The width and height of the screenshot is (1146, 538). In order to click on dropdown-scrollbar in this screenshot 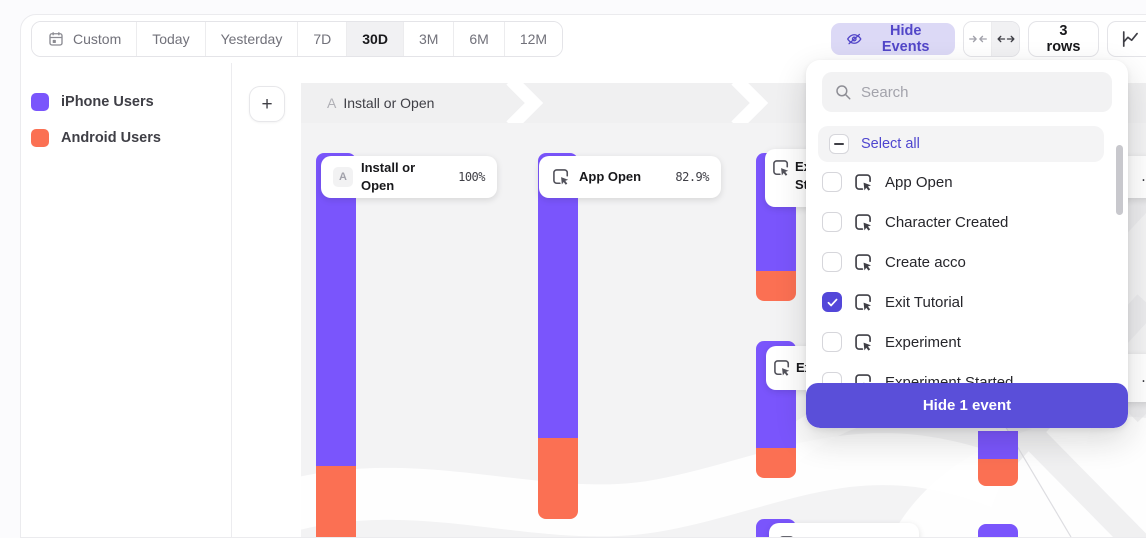, I will do `click(1119, 180)`.